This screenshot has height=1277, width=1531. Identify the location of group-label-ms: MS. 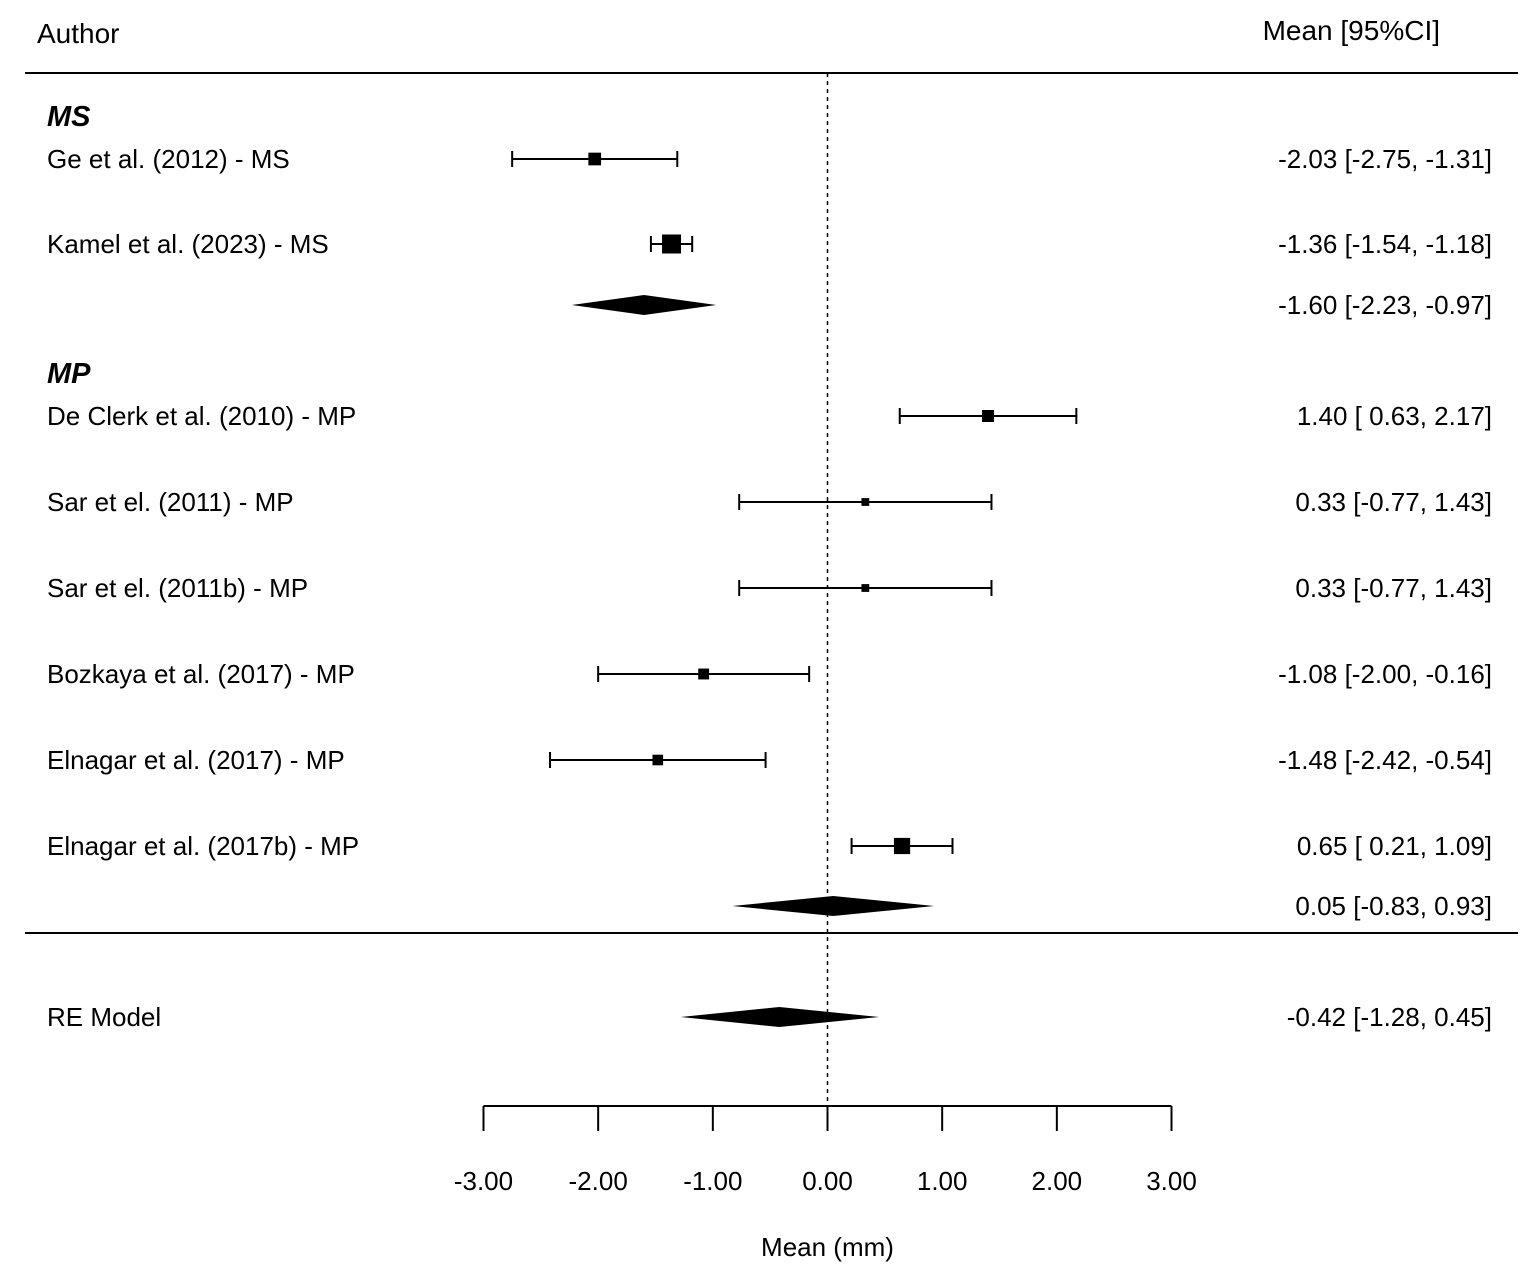
(69, 117).